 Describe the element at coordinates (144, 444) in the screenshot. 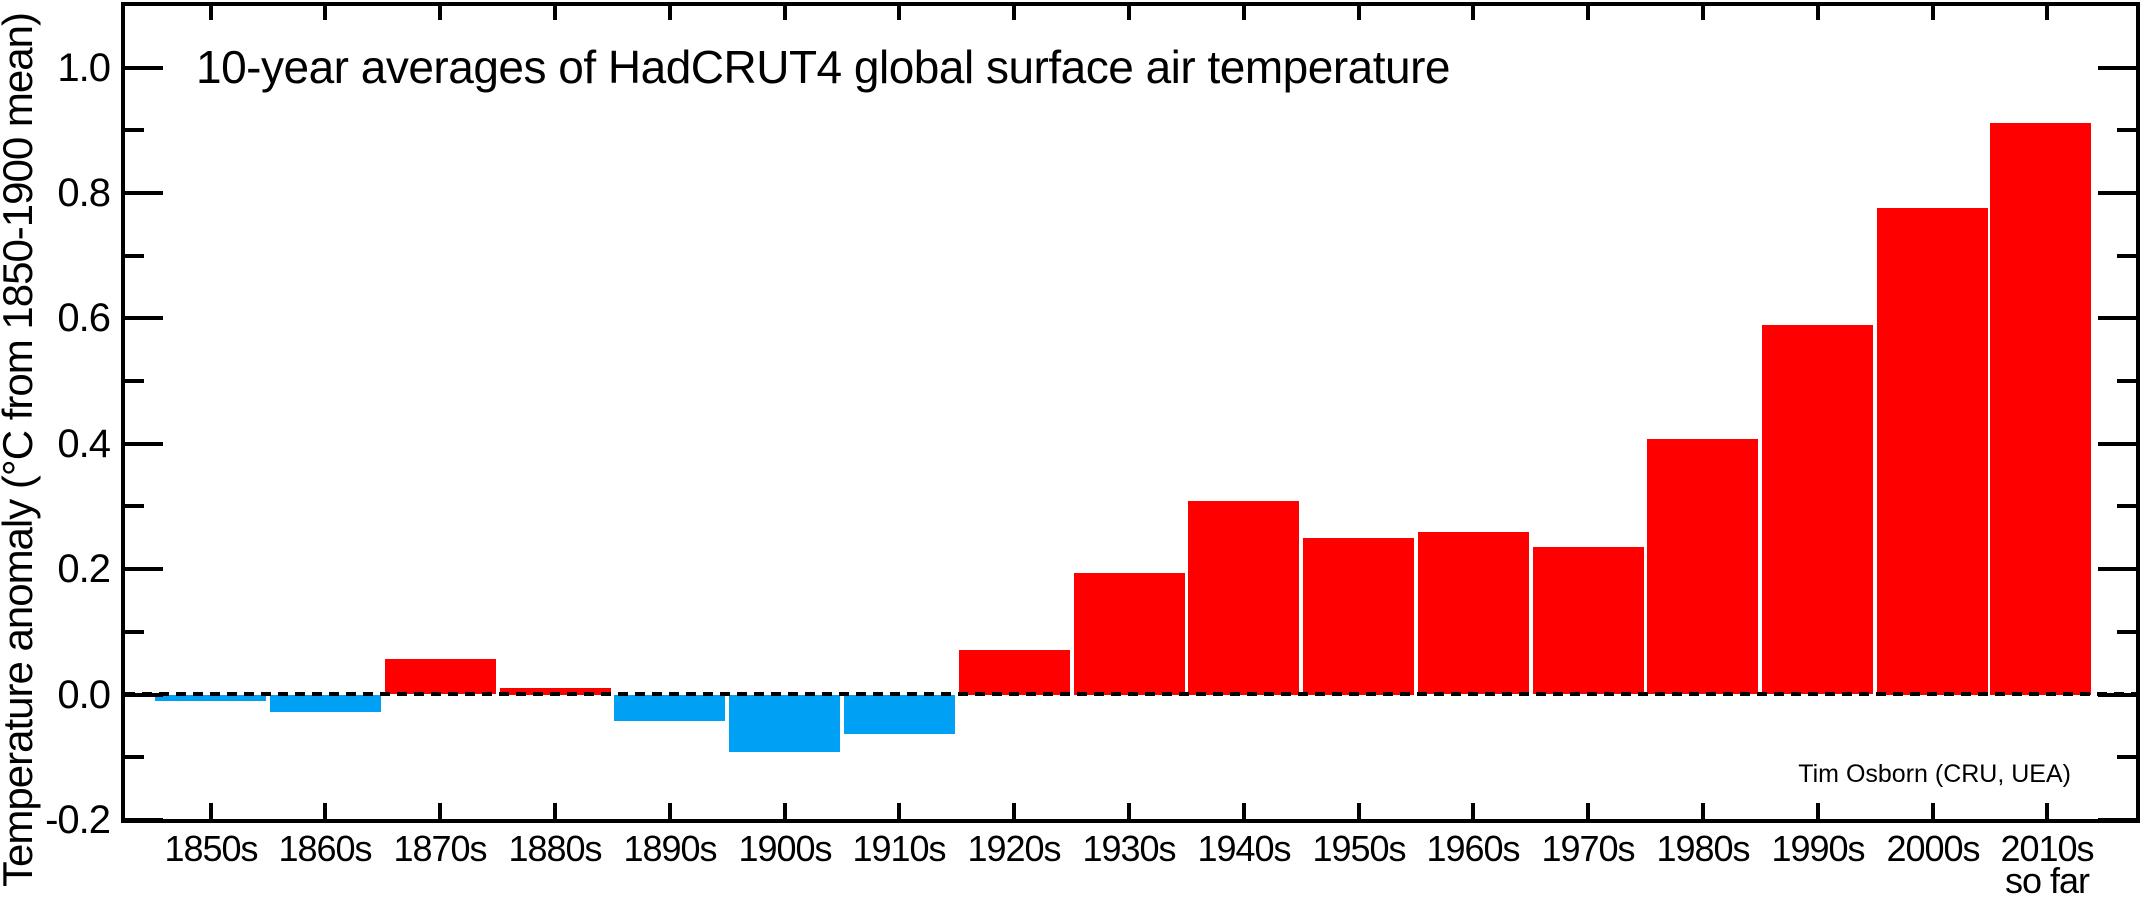

I see `y-axis-major-tick-L-0.4` at that location.